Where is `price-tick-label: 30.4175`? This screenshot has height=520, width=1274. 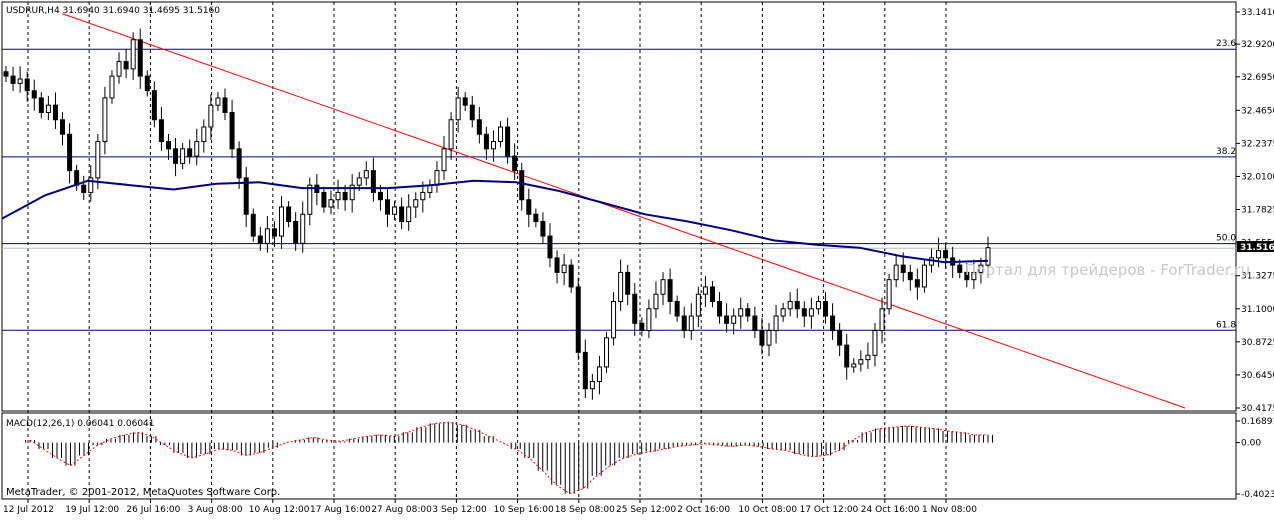 price-tick-label: 30.4175 is located at coordinates (1257, 409).